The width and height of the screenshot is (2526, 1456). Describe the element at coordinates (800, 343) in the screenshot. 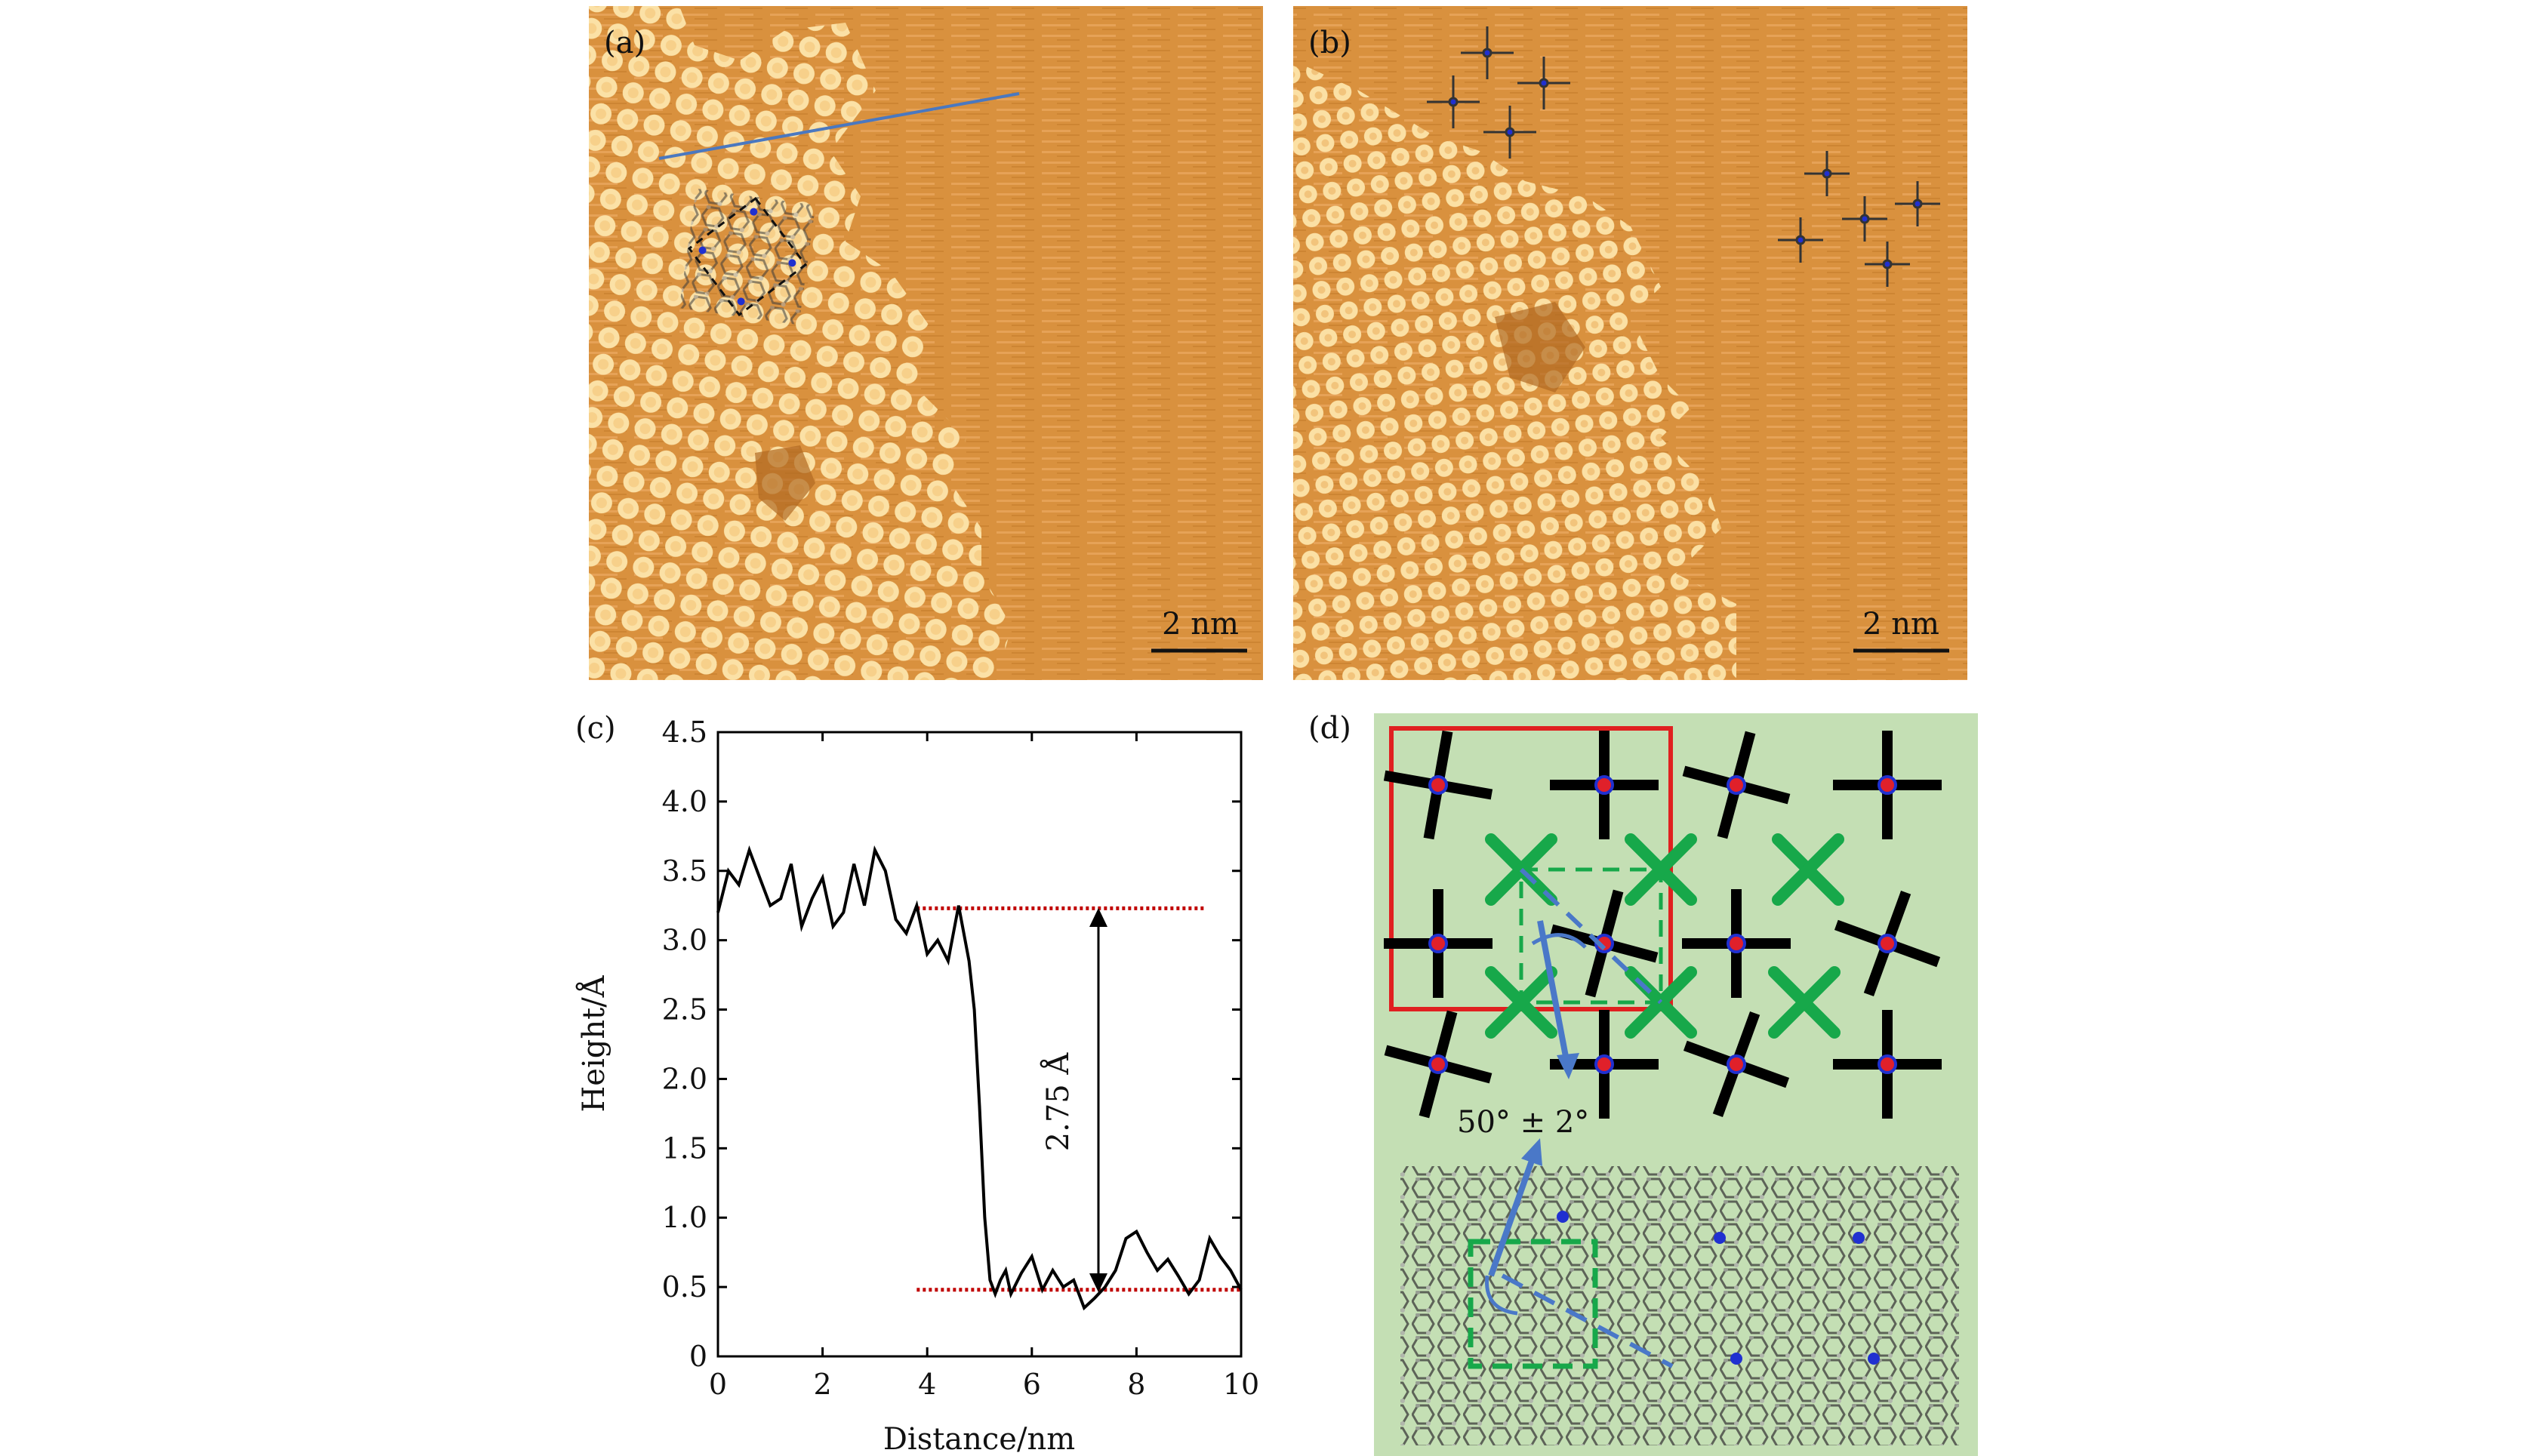

I see `panel-a-terrace` at that location.